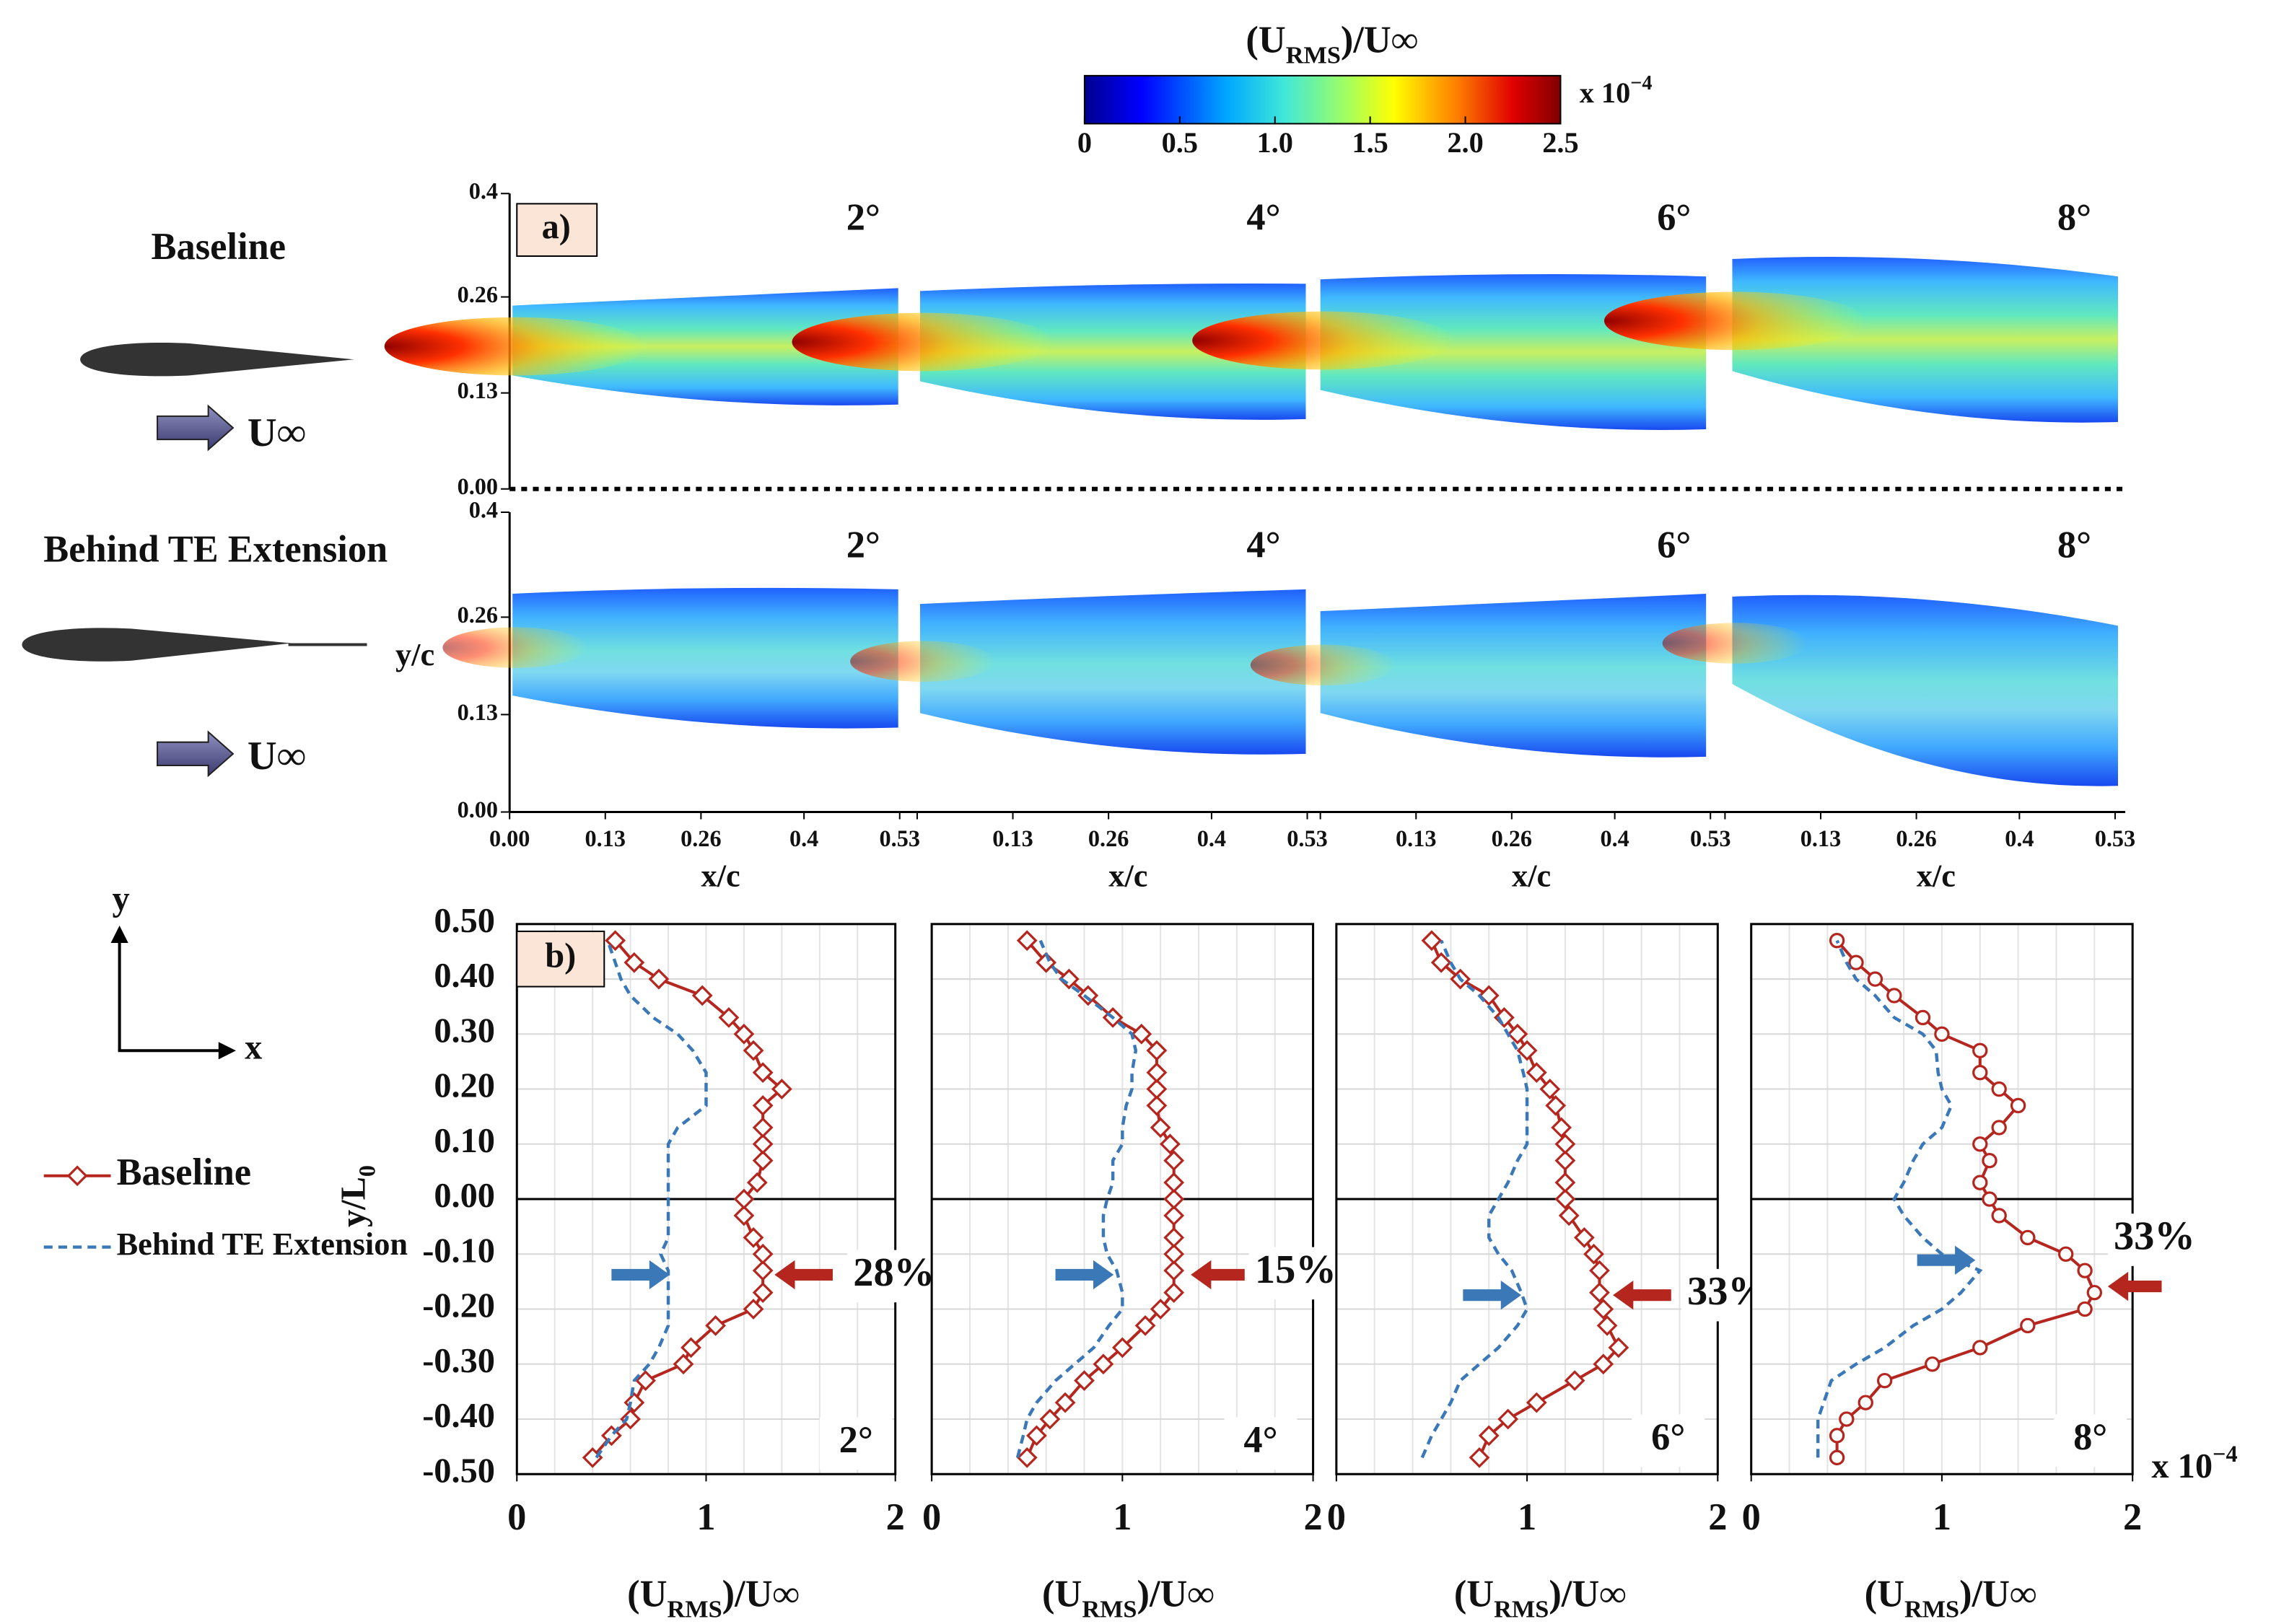  What do you see at coordinates (856, 1440) in the screenshot?
I see `angle-label: 2°` at bounding box center [856, 1440].